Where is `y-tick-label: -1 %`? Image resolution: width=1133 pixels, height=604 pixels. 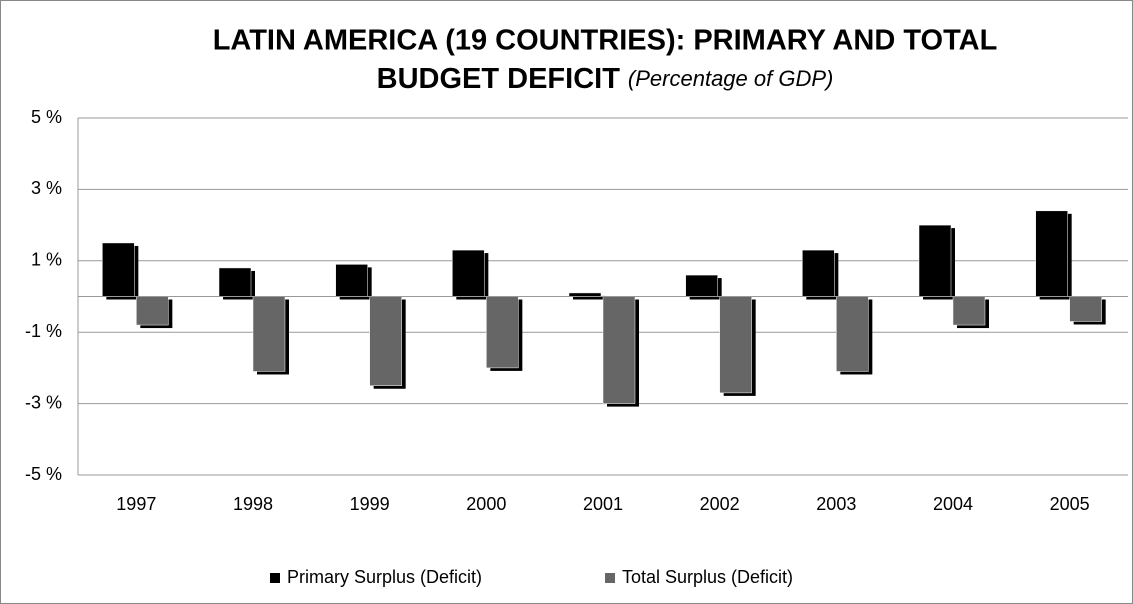 y-tick-label: -1 % is located at coordinates (43, 331).